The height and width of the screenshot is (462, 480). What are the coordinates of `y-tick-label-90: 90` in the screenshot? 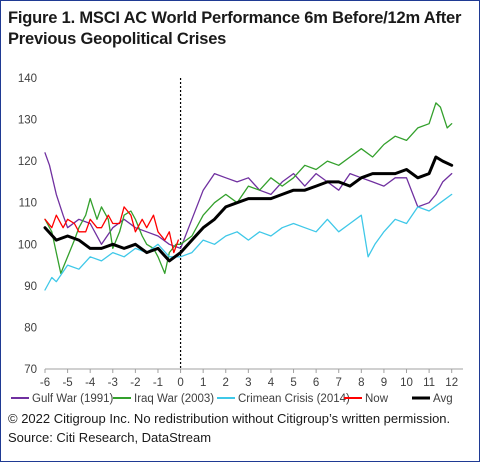 It's located at (30, 287).